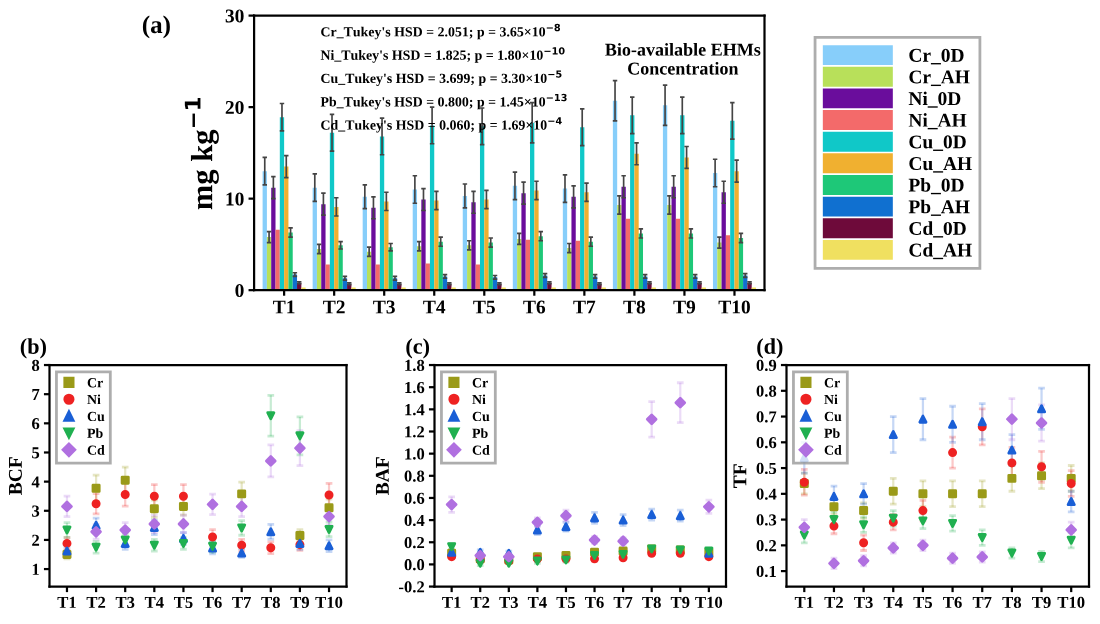 Image resolution: width=1100 pixels, height=624 pixels. What do you see at coordinates (936, 186) in the screenshot?
I see `legend-label: Pb_0D` at bounding box center [936, 186].